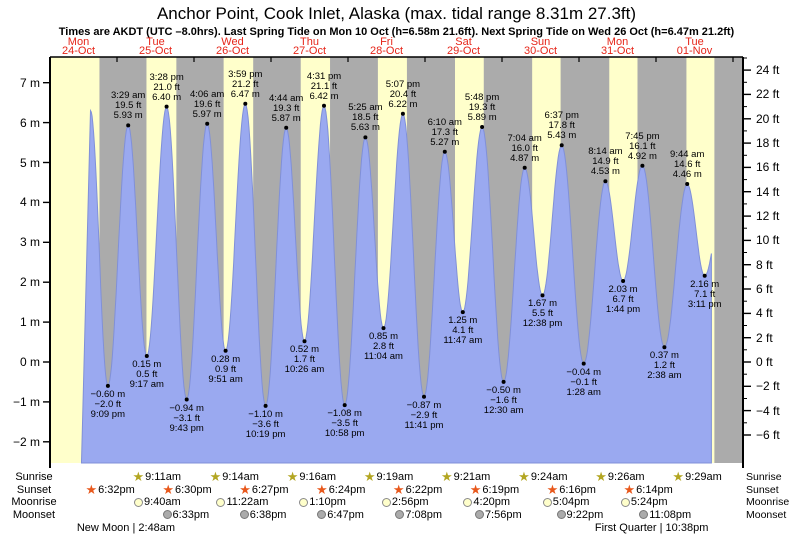  I want to click on sunrise-time: 9:19am, so click(395, 477).